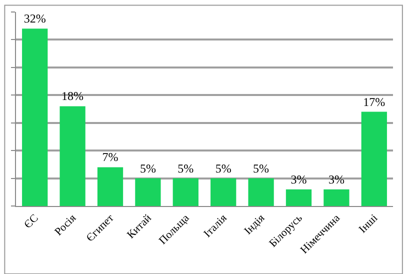  Describe the element at coordinates (110, 157) in the screenshot. I see `data-label: 7%` at that location.